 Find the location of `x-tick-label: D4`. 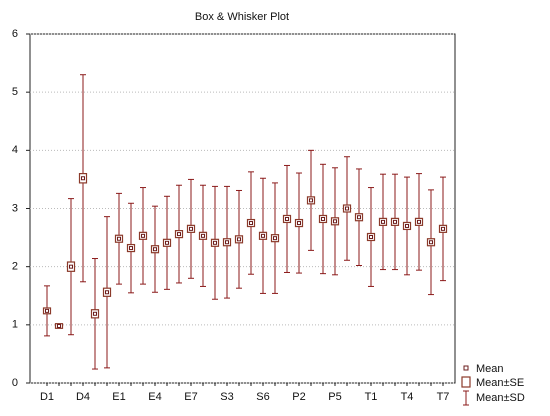

x-tick-label: D4 is located at coordinates (83, 397).